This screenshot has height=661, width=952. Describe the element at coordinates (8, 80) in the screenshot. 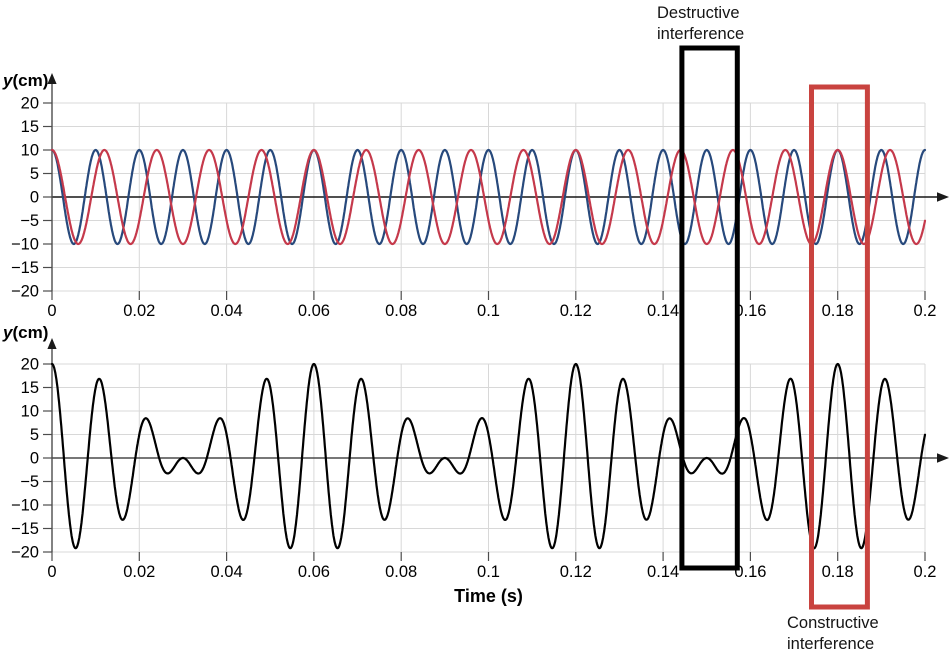

I see `top-y-axis-label-var: y` at that location.